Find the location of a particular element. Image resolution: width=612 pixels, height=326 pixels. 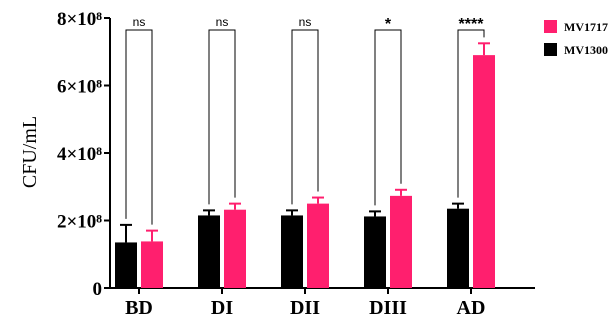

bar-MV1717-DIII is located at coordinates (401, 241).